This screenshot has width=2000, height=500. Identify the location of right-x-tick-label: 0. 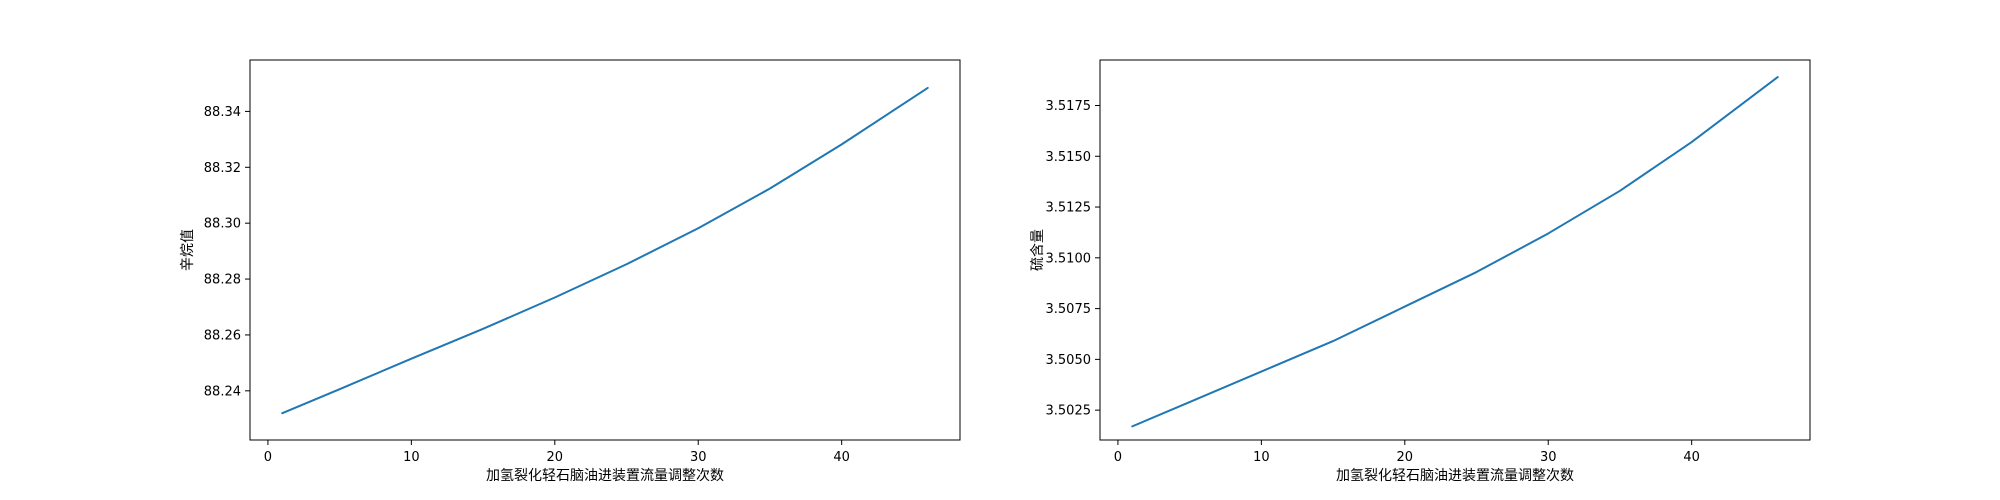
(1118, 457).